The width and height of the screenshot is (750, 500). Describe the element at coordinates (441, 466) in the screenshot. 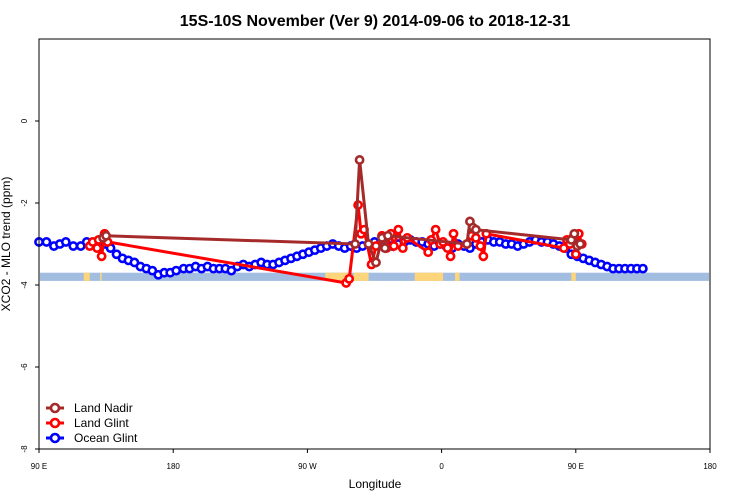

I see `x-tick-label: 0` at that location.